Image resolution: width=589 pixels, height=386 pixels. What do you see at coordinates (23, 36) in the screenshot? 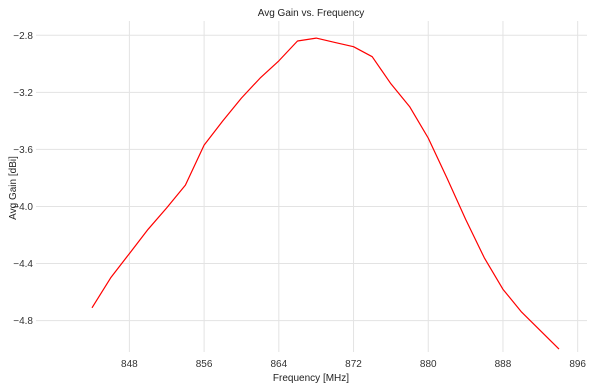
I see `y-tick-label: −2.8` at bounding box center [23, 36].